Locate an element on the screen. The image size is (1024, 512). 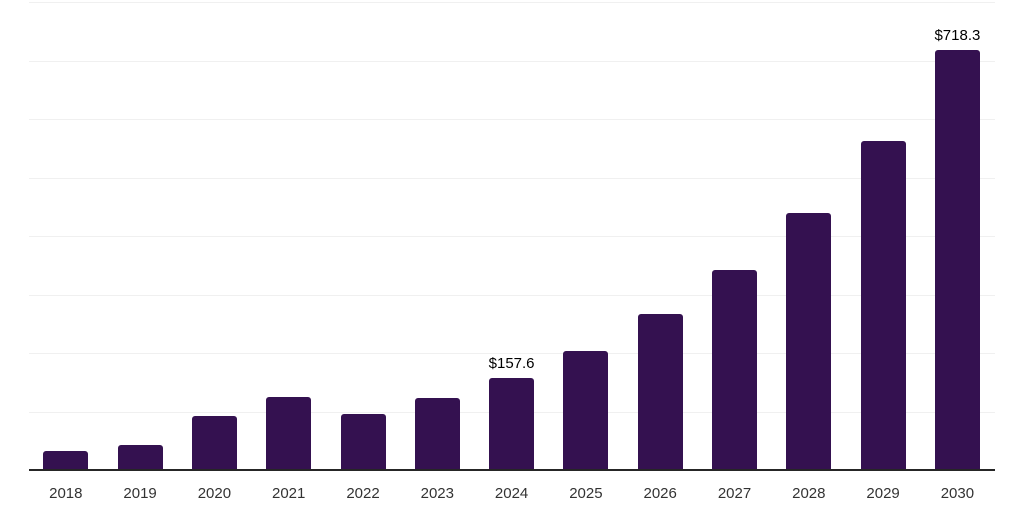
bar-2027 is located at coordinates (734, 369).